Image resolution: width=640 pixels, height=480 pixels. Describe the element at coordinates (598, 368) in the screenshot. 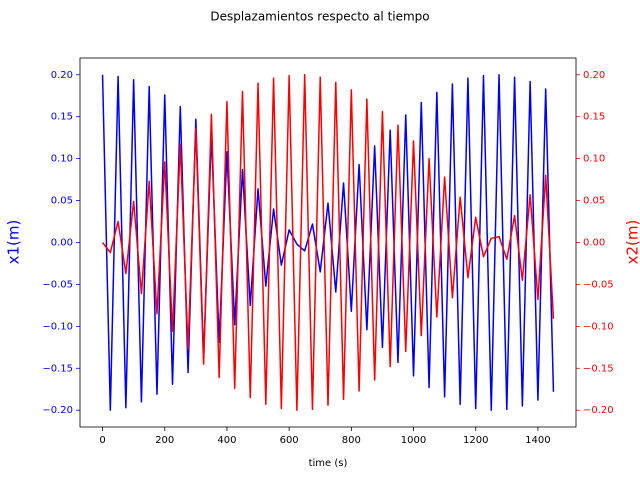

I see `y2-tick-label: −0.15` at that location.